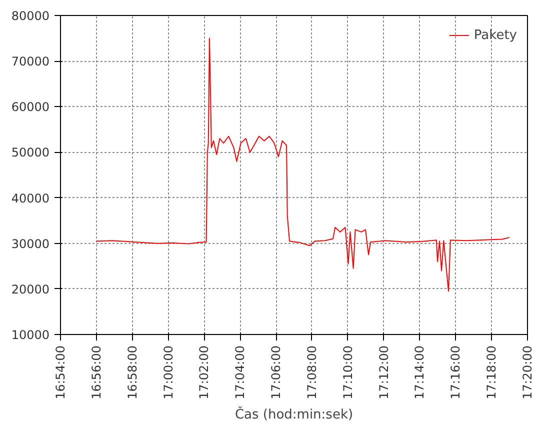 This screenshot has height=425, width=537. What do you see at coordinates (30, 107) in the screenshot?
I see `y-tick-label: 60000` at bounding box center [30, 107].